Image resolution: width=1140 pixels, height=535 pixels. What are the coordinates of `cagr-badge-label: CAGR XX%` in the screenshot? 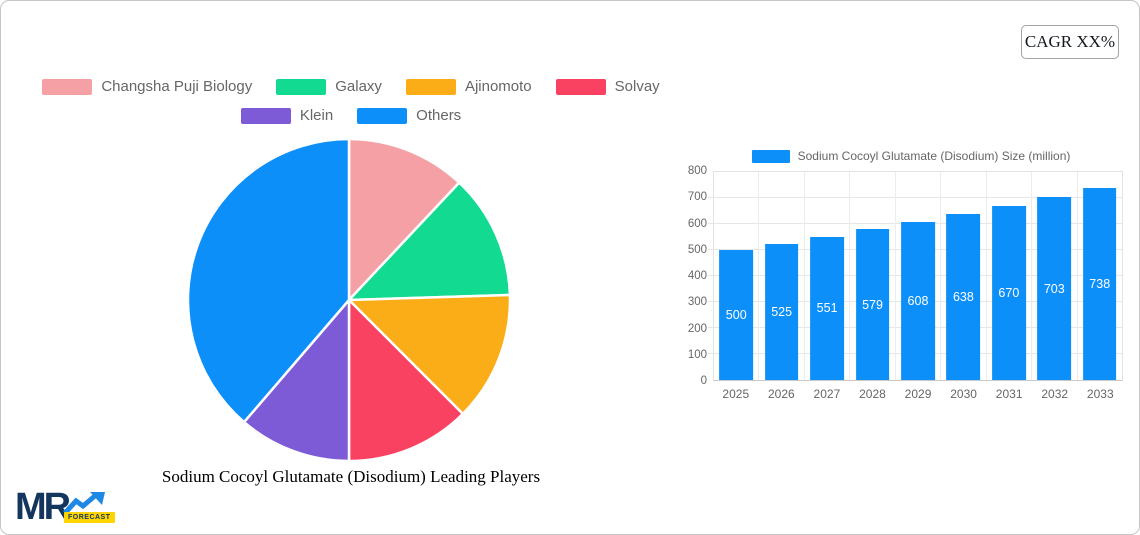 It's located at (1070, 41).